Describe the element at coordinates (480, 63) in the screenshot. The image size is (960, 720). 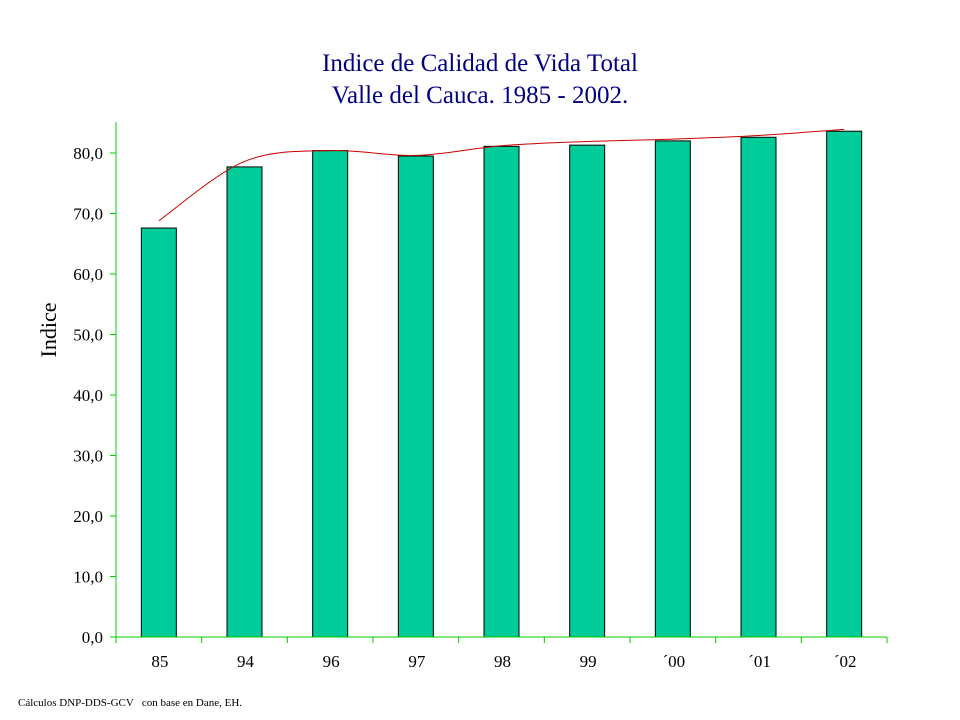
I see `chart-title: Indice de Calidad de Vida Total` at that location.